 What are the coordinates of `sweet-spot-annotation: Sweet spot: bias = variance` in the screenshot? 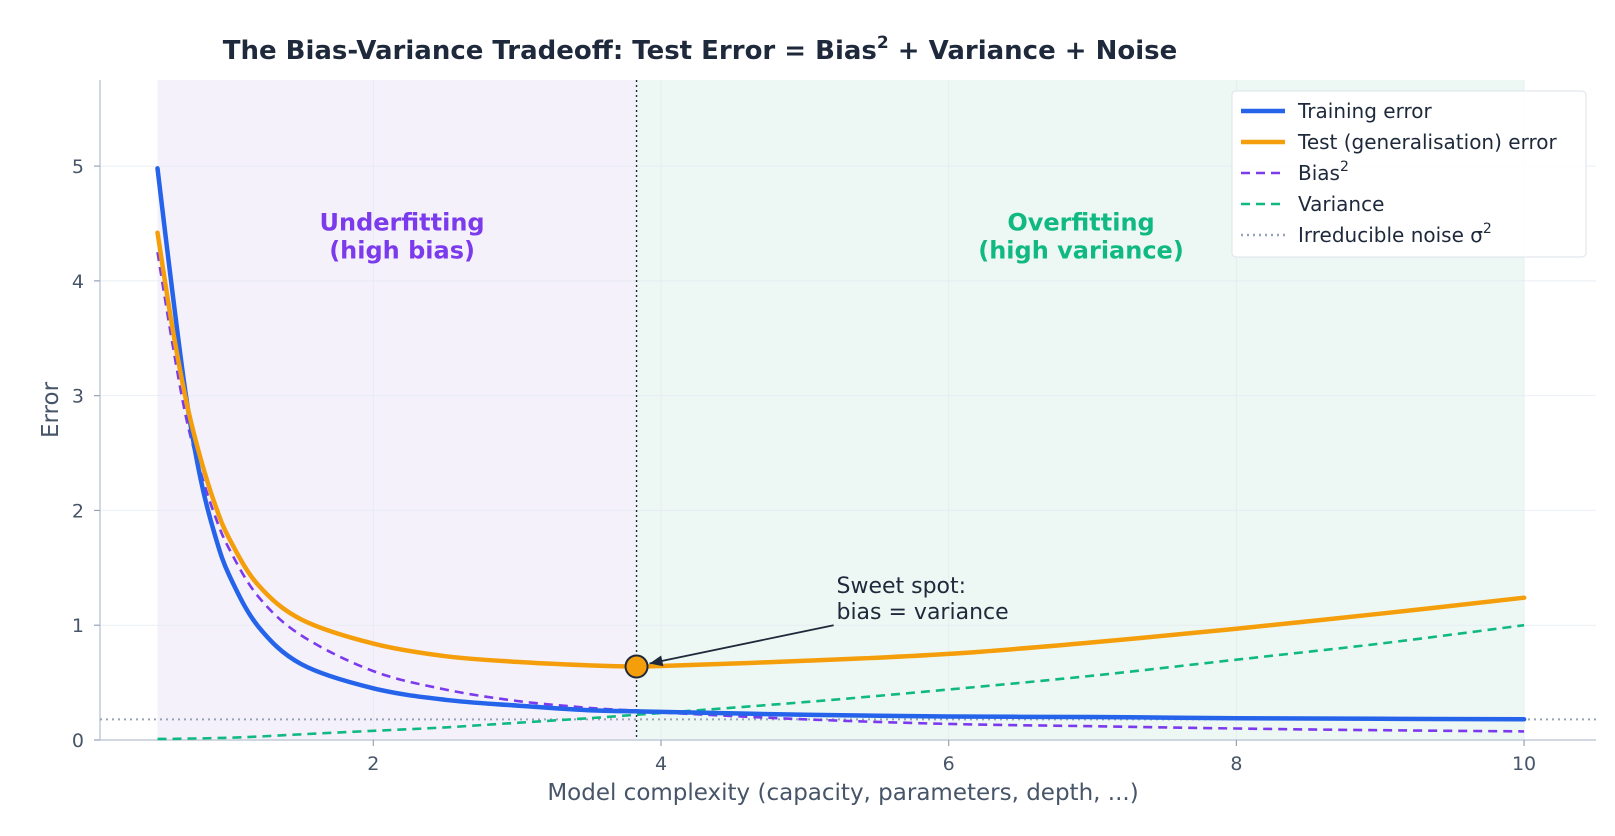 It's located at (922, 599).